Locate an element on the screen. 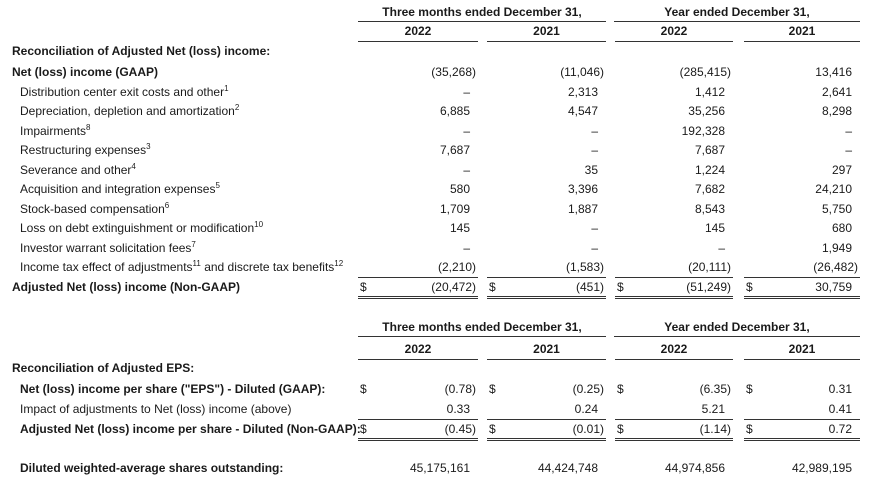 This screenshot has height=477, width=873. footnote-ref: 2 is located at coordinates (237, 107).